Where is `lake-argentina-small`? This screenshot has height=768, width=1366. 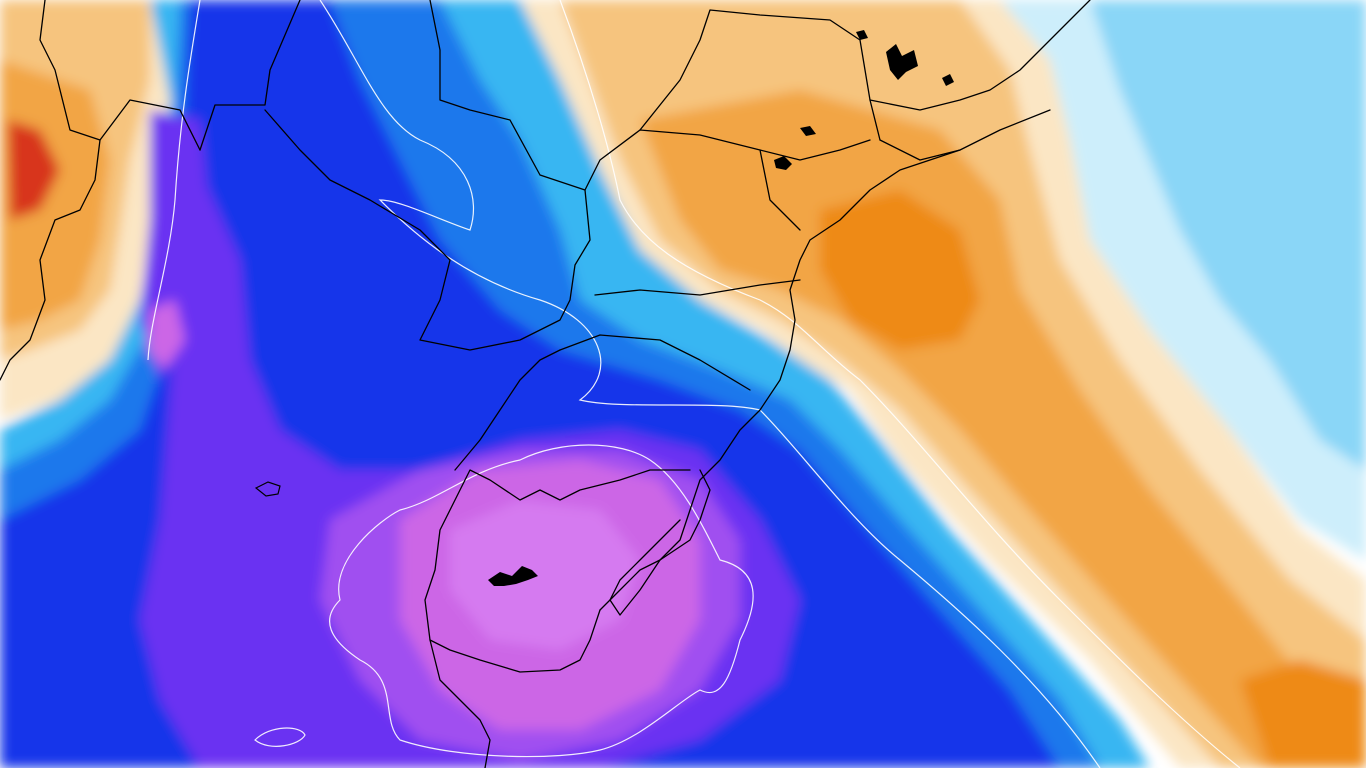 lake-argentina-small is located at coordinates (267, 489).